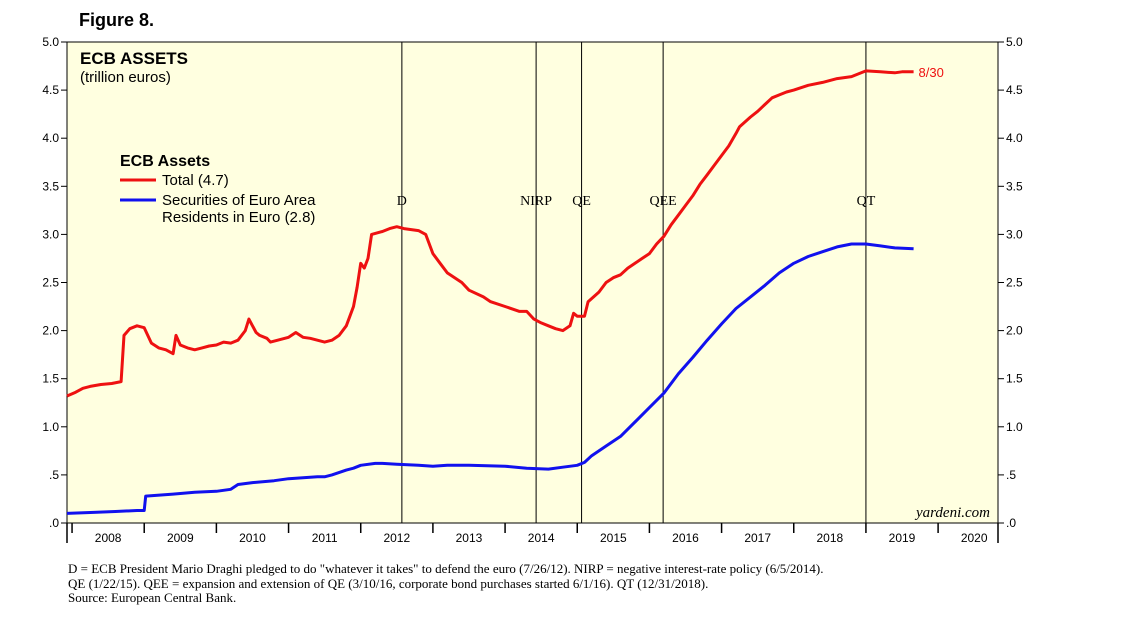 Image resolution: width=1138 pixels, height=631 pixels. What do you see at coordinates (50, 138) in the screenshot?
I see `y-tick-label-left: 4.0` at bounding box center [50, 138].